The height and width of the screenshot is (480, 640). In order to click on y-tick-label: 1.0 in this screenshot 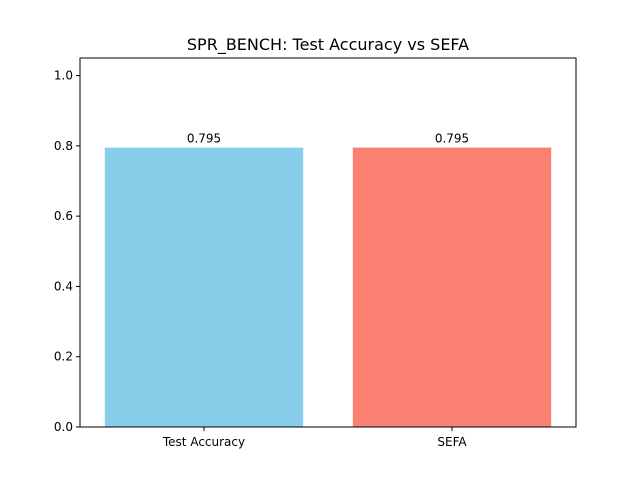, I will do `click(63, 76)`.